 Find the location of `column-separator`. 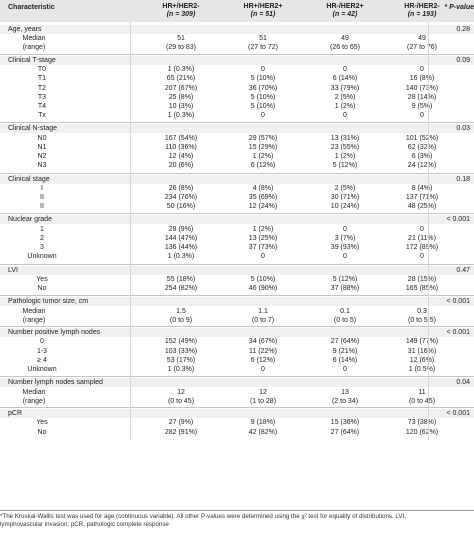

column-separator is located at coordinates (130, 231).